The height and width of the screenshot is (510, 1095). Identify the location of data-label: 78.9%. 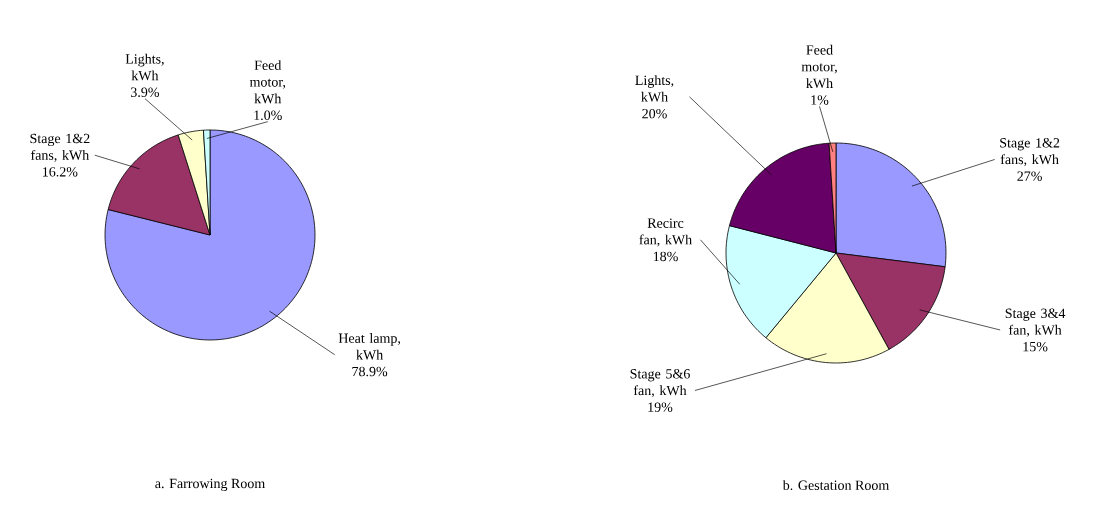
(370, 371).